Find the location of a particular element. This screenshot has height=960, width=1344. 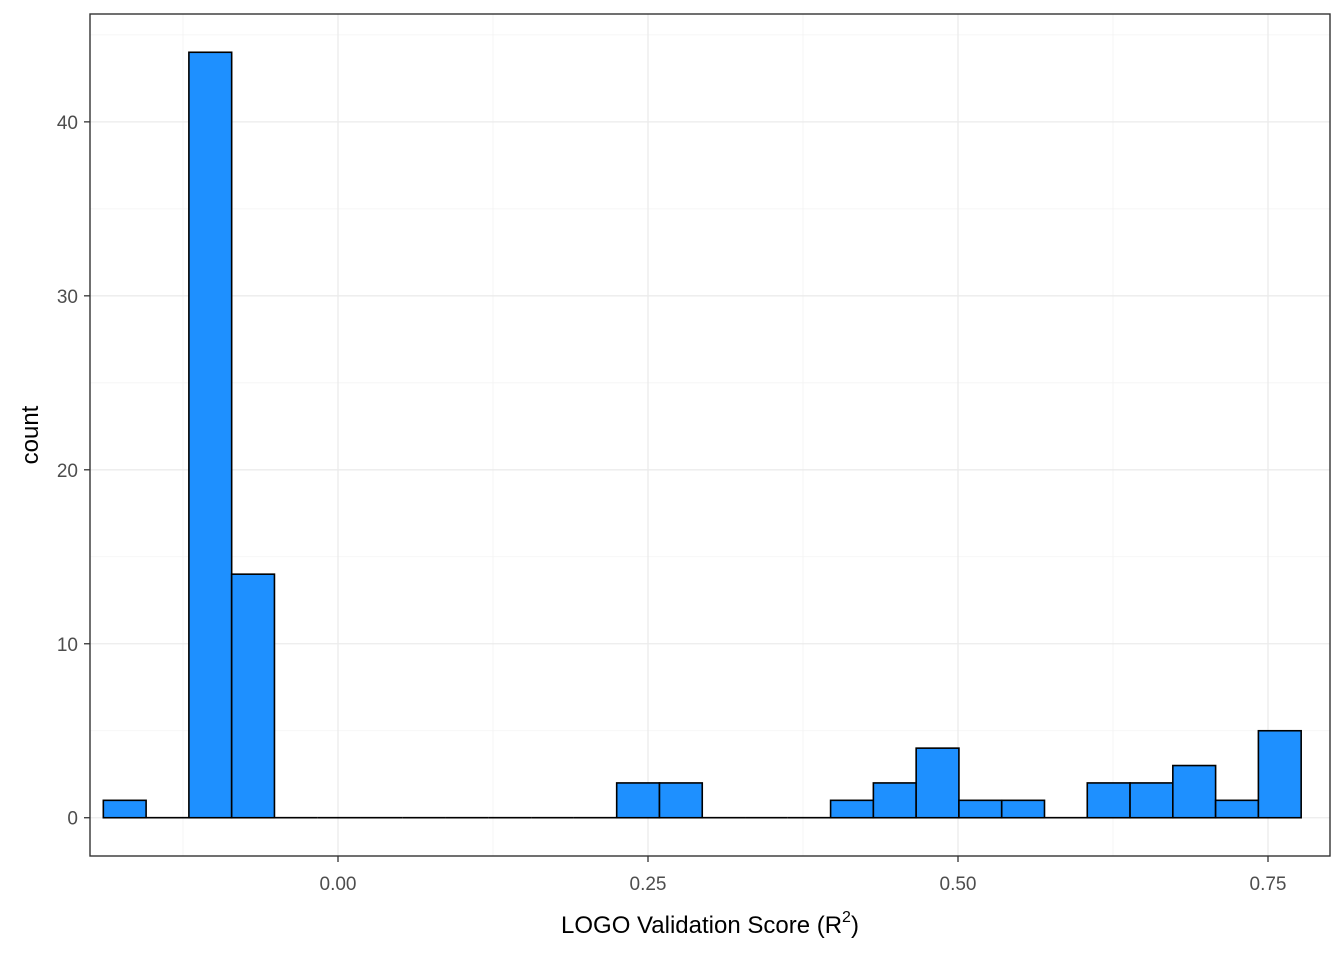

x-tick-label: 0.75 is located at coordinates (1268, 884).